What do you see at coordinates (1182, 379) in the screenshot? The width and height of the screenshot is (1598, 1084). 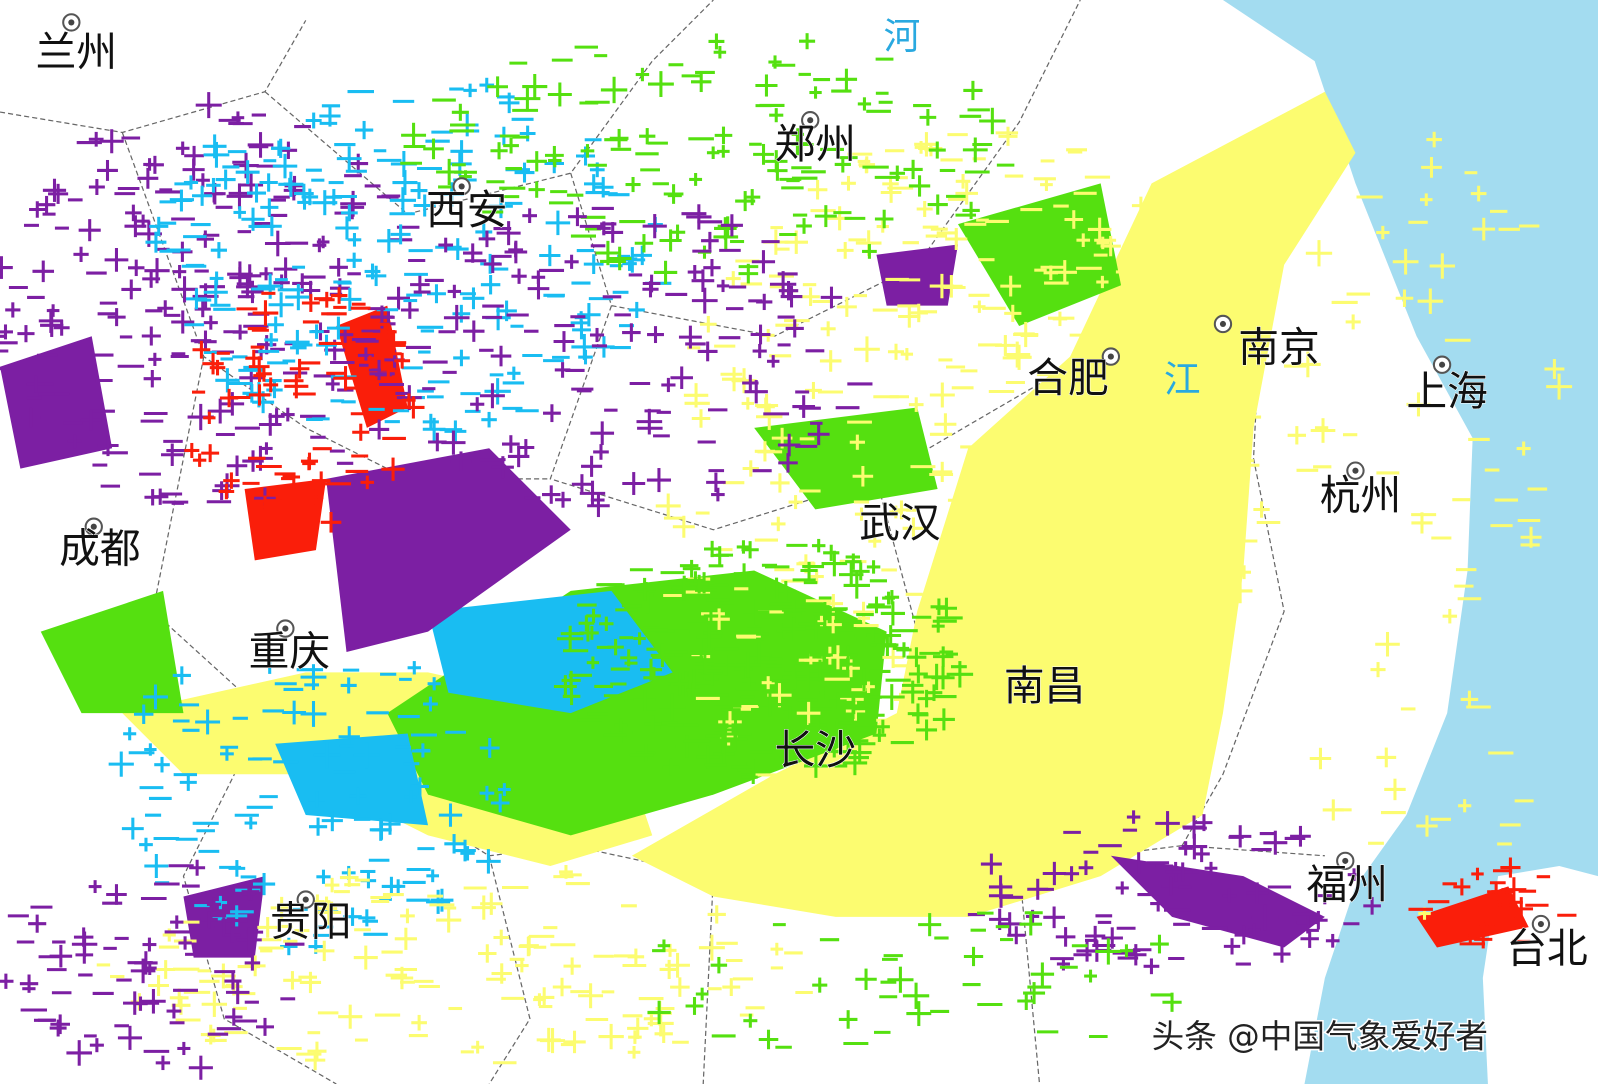 I see `river-label: 江` at bounding box center [1182, 379].